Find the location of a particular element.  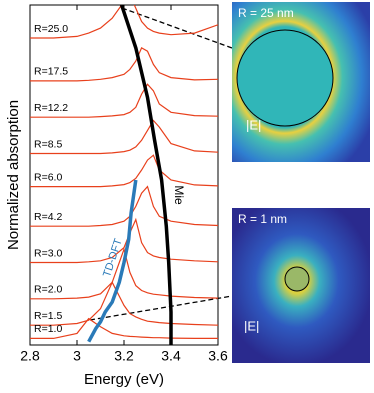

x-tick-label: 3.4 is located at coordinates (171, 356).